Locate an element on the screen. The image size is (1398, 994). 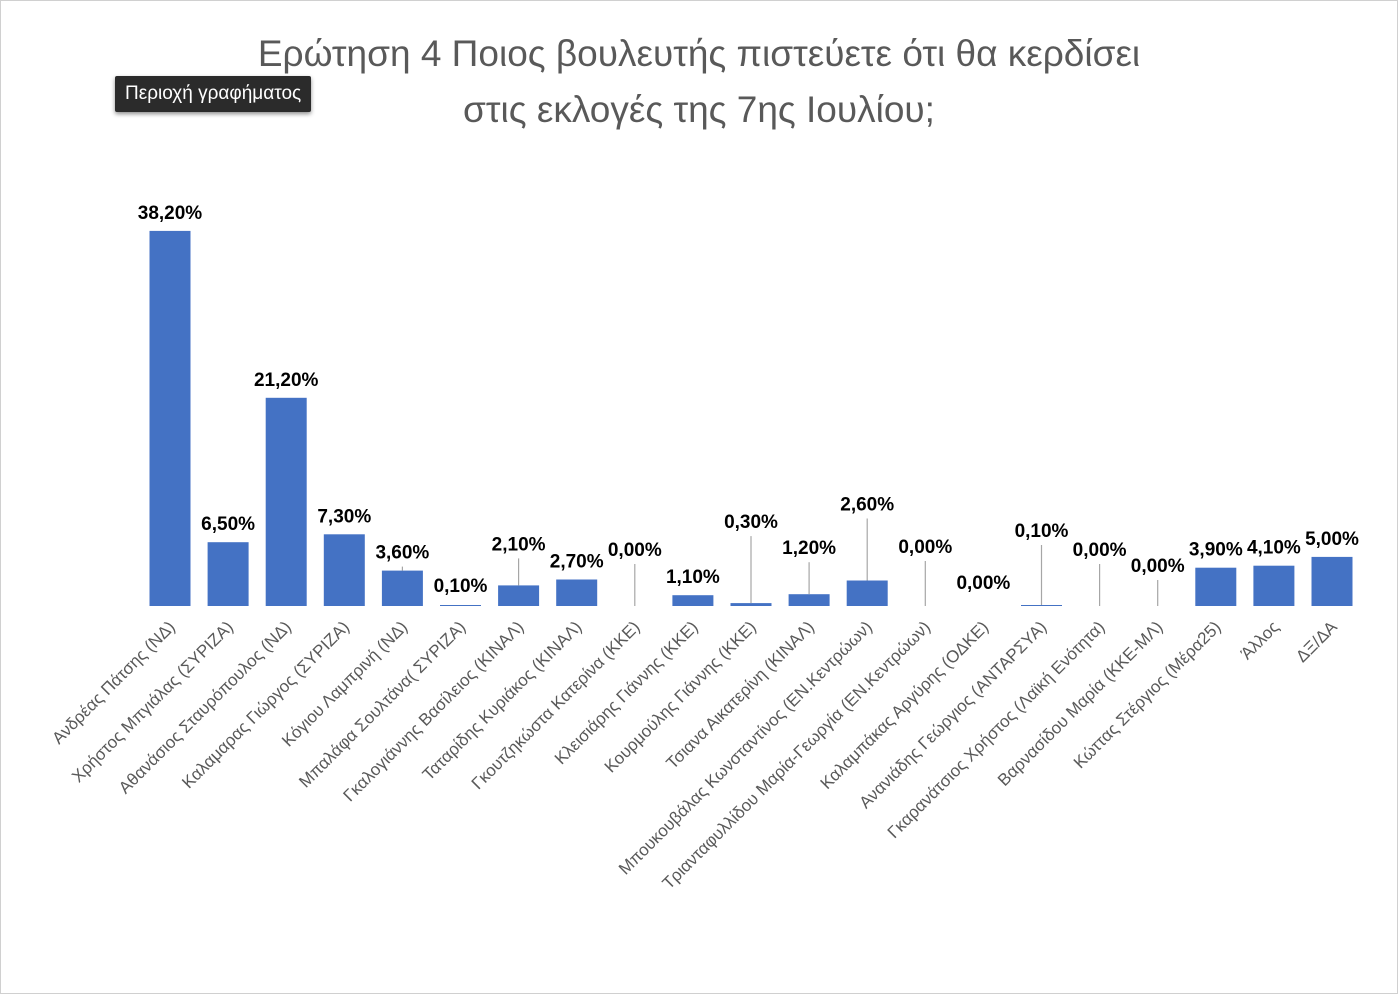
chart-area-tooltip: Περιοχή γραφήματος is located at coordinates (213, 94).